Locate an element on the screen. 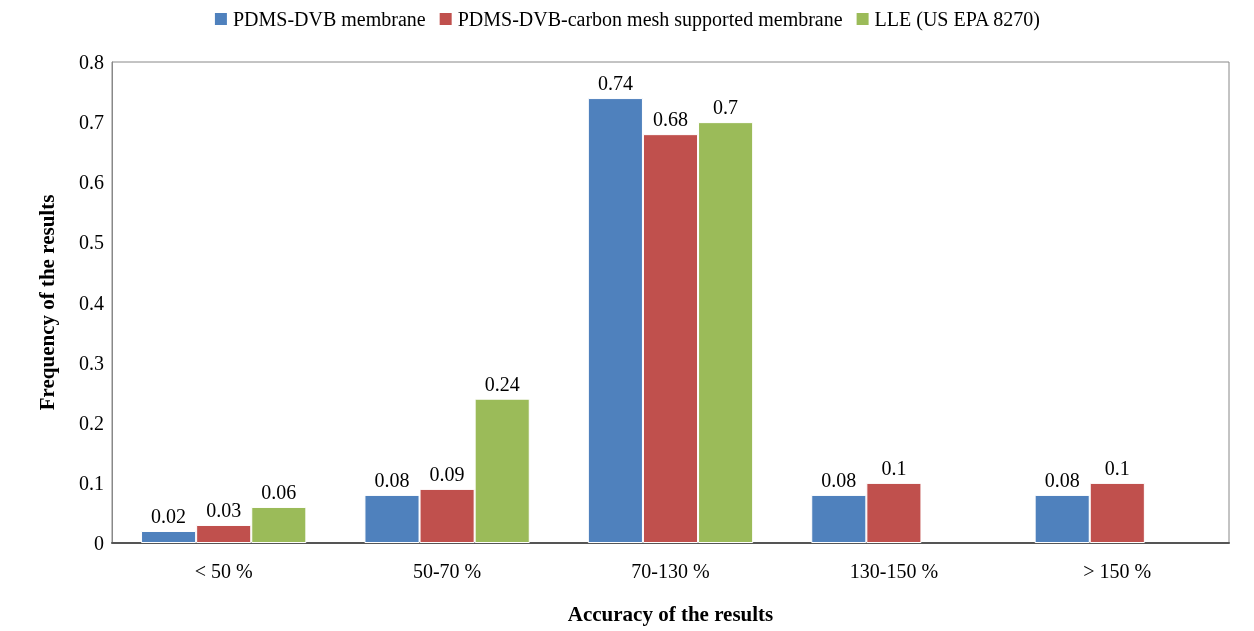 This screenshot has width=1254, height=631. y-tick-label: 0.3 is located at coordinates (91, 362).